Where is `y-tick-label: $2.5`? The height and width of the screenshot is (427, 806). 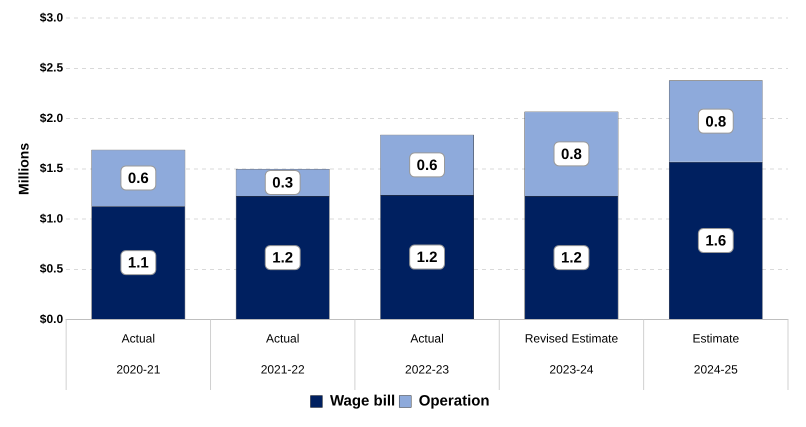
y-tick-label: $2.5 is located at coordinates (52, 67).